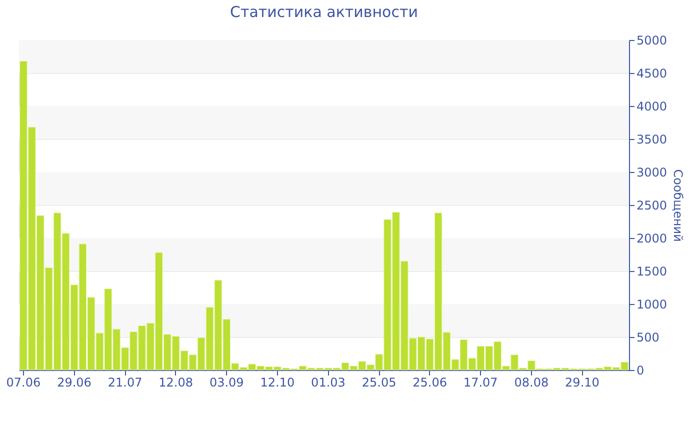 This screenshot has height=430, width=700. I want to click on x-tick-label: 21.07, so click(125, 383).